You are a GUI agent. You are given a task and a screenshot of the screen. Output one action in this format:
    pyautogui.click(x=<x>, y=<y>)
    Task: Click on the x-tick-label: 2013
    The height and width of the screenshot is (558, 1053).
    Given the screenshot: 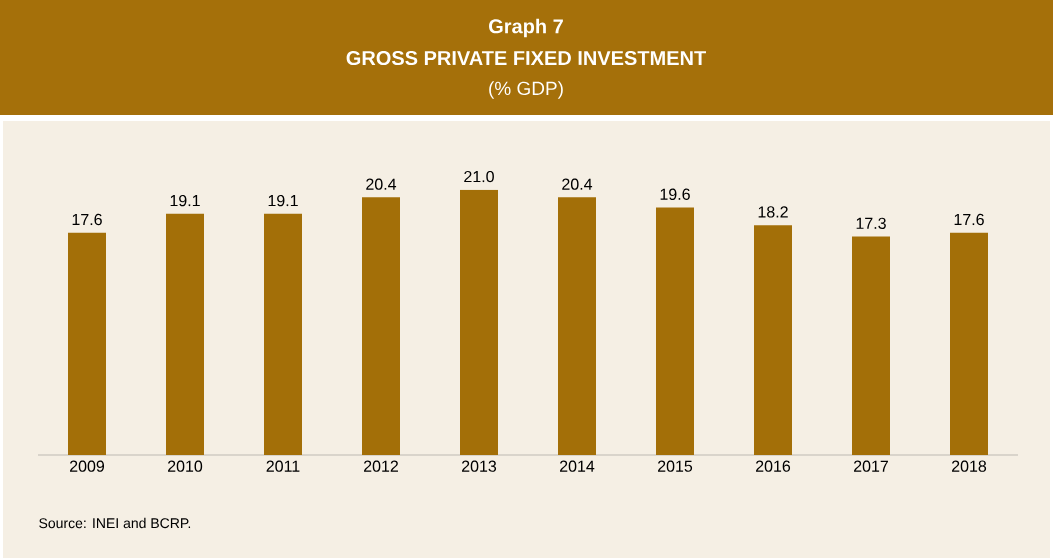 What is the action you would take?
    pyautogui.click(x=479, y=466)
    